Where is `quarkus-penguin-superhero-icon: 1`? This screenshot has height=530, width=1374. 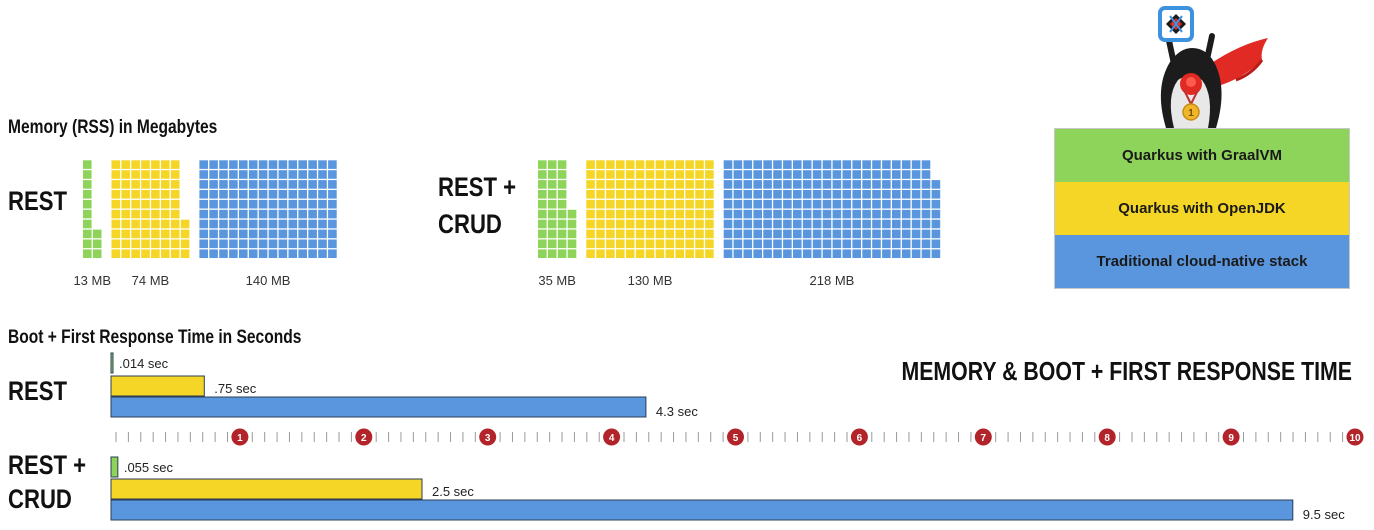
quarkus-penguin-superhero-icon: 1 is located at coordinates (1213, 67).